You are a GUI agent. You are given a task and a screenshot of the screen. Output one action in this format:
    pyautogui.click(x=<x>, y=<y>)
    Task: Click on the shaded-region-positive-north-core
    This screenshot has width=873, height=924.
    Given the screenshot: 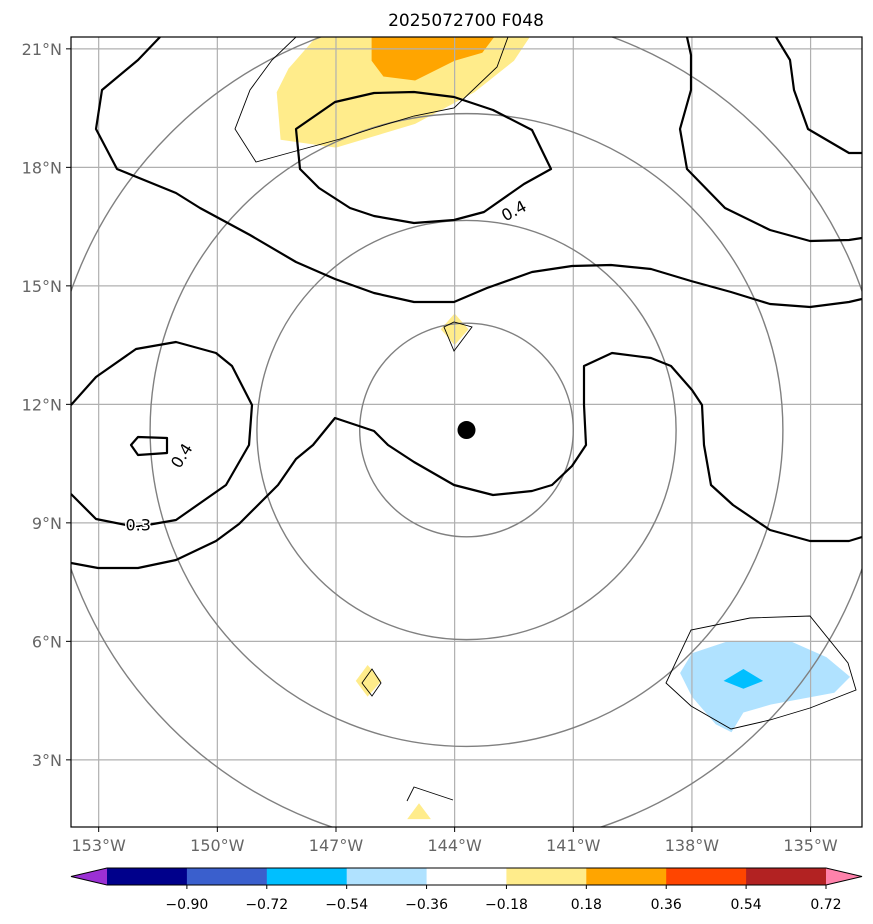 What is the action you would take?
    pyautogui.click(x=433, y=59)
    